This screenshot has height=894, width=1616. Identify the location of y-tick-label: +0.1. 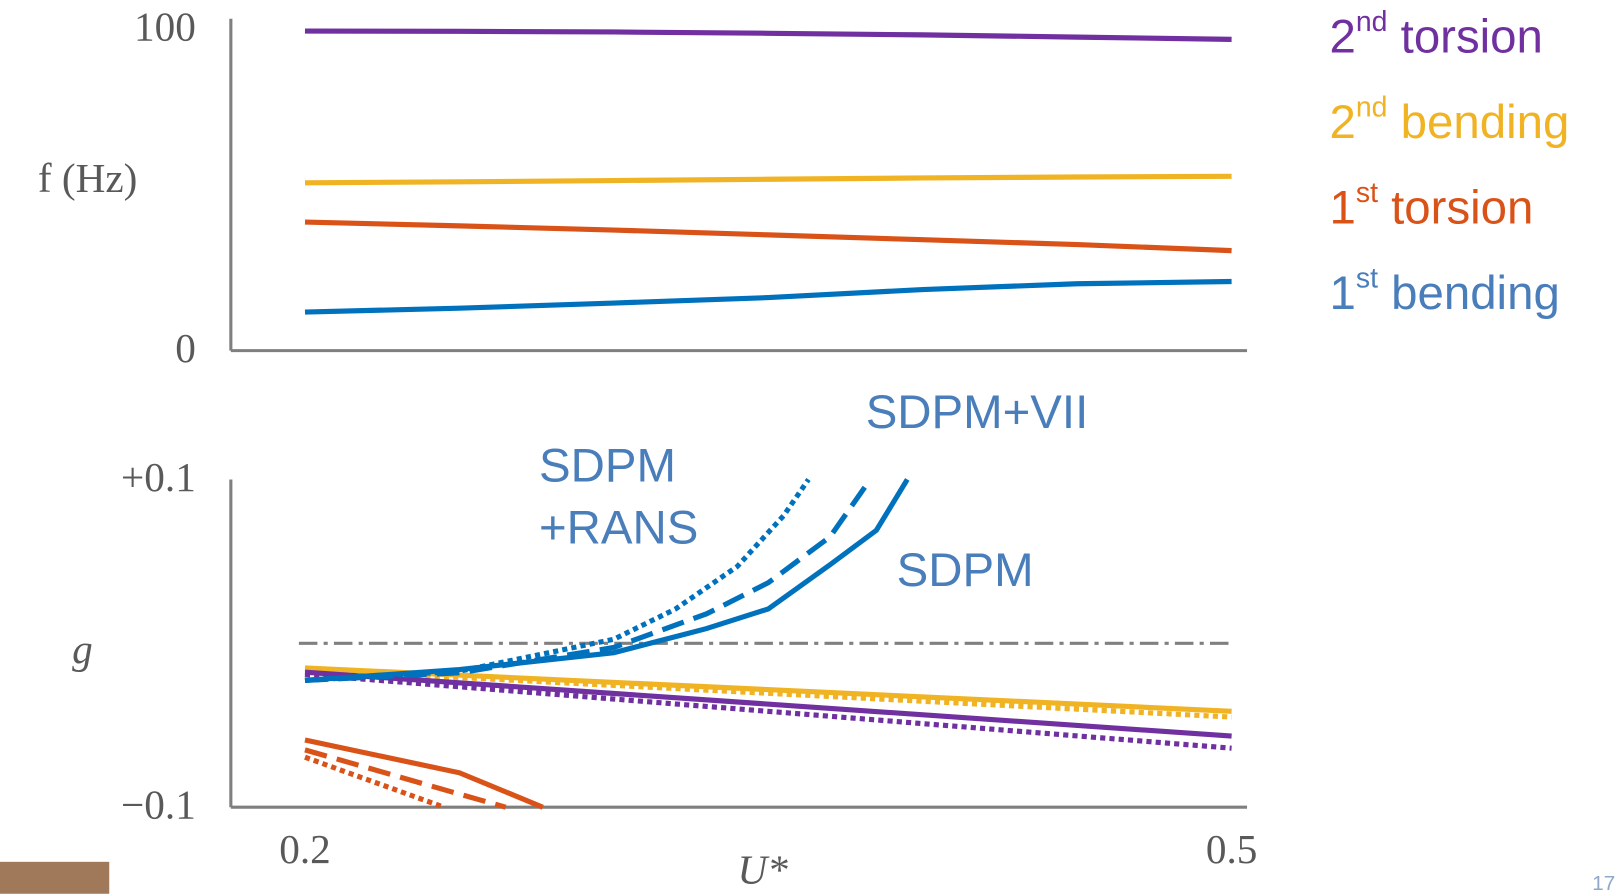
(158, 477).